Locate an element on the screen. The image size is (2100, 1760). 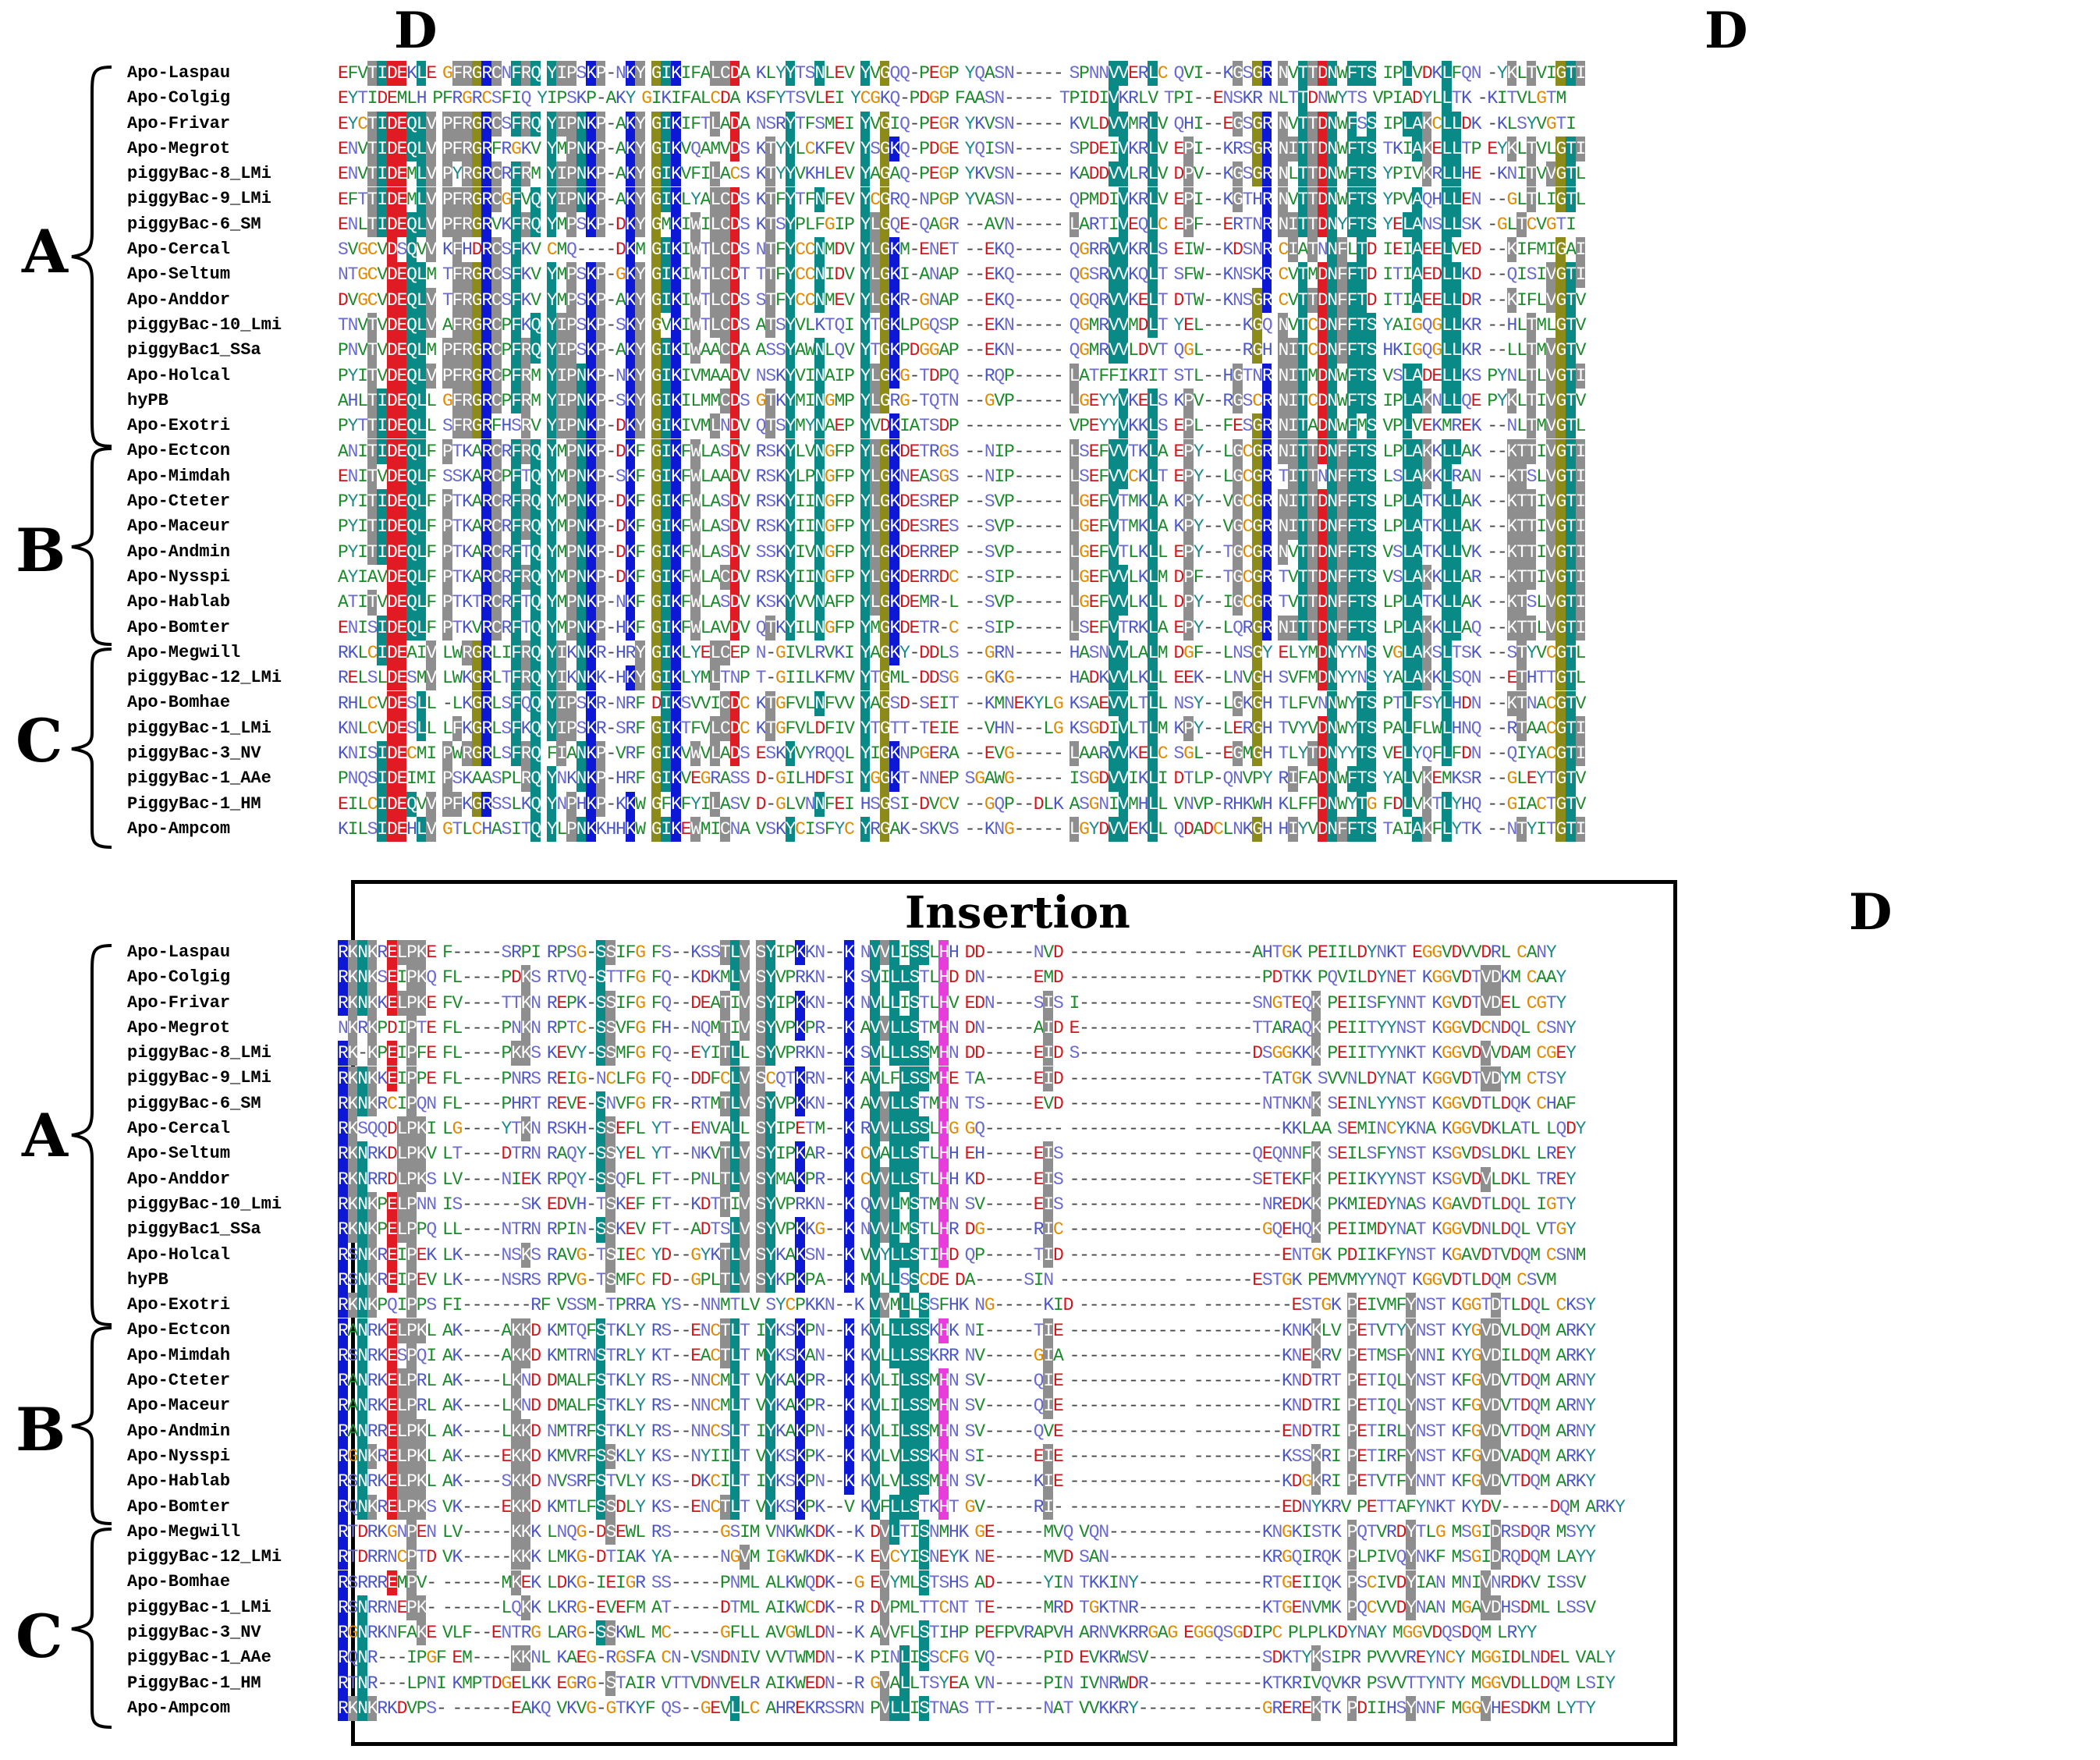
species-name: Apo-Hablab is located at coordinates (179, 602).